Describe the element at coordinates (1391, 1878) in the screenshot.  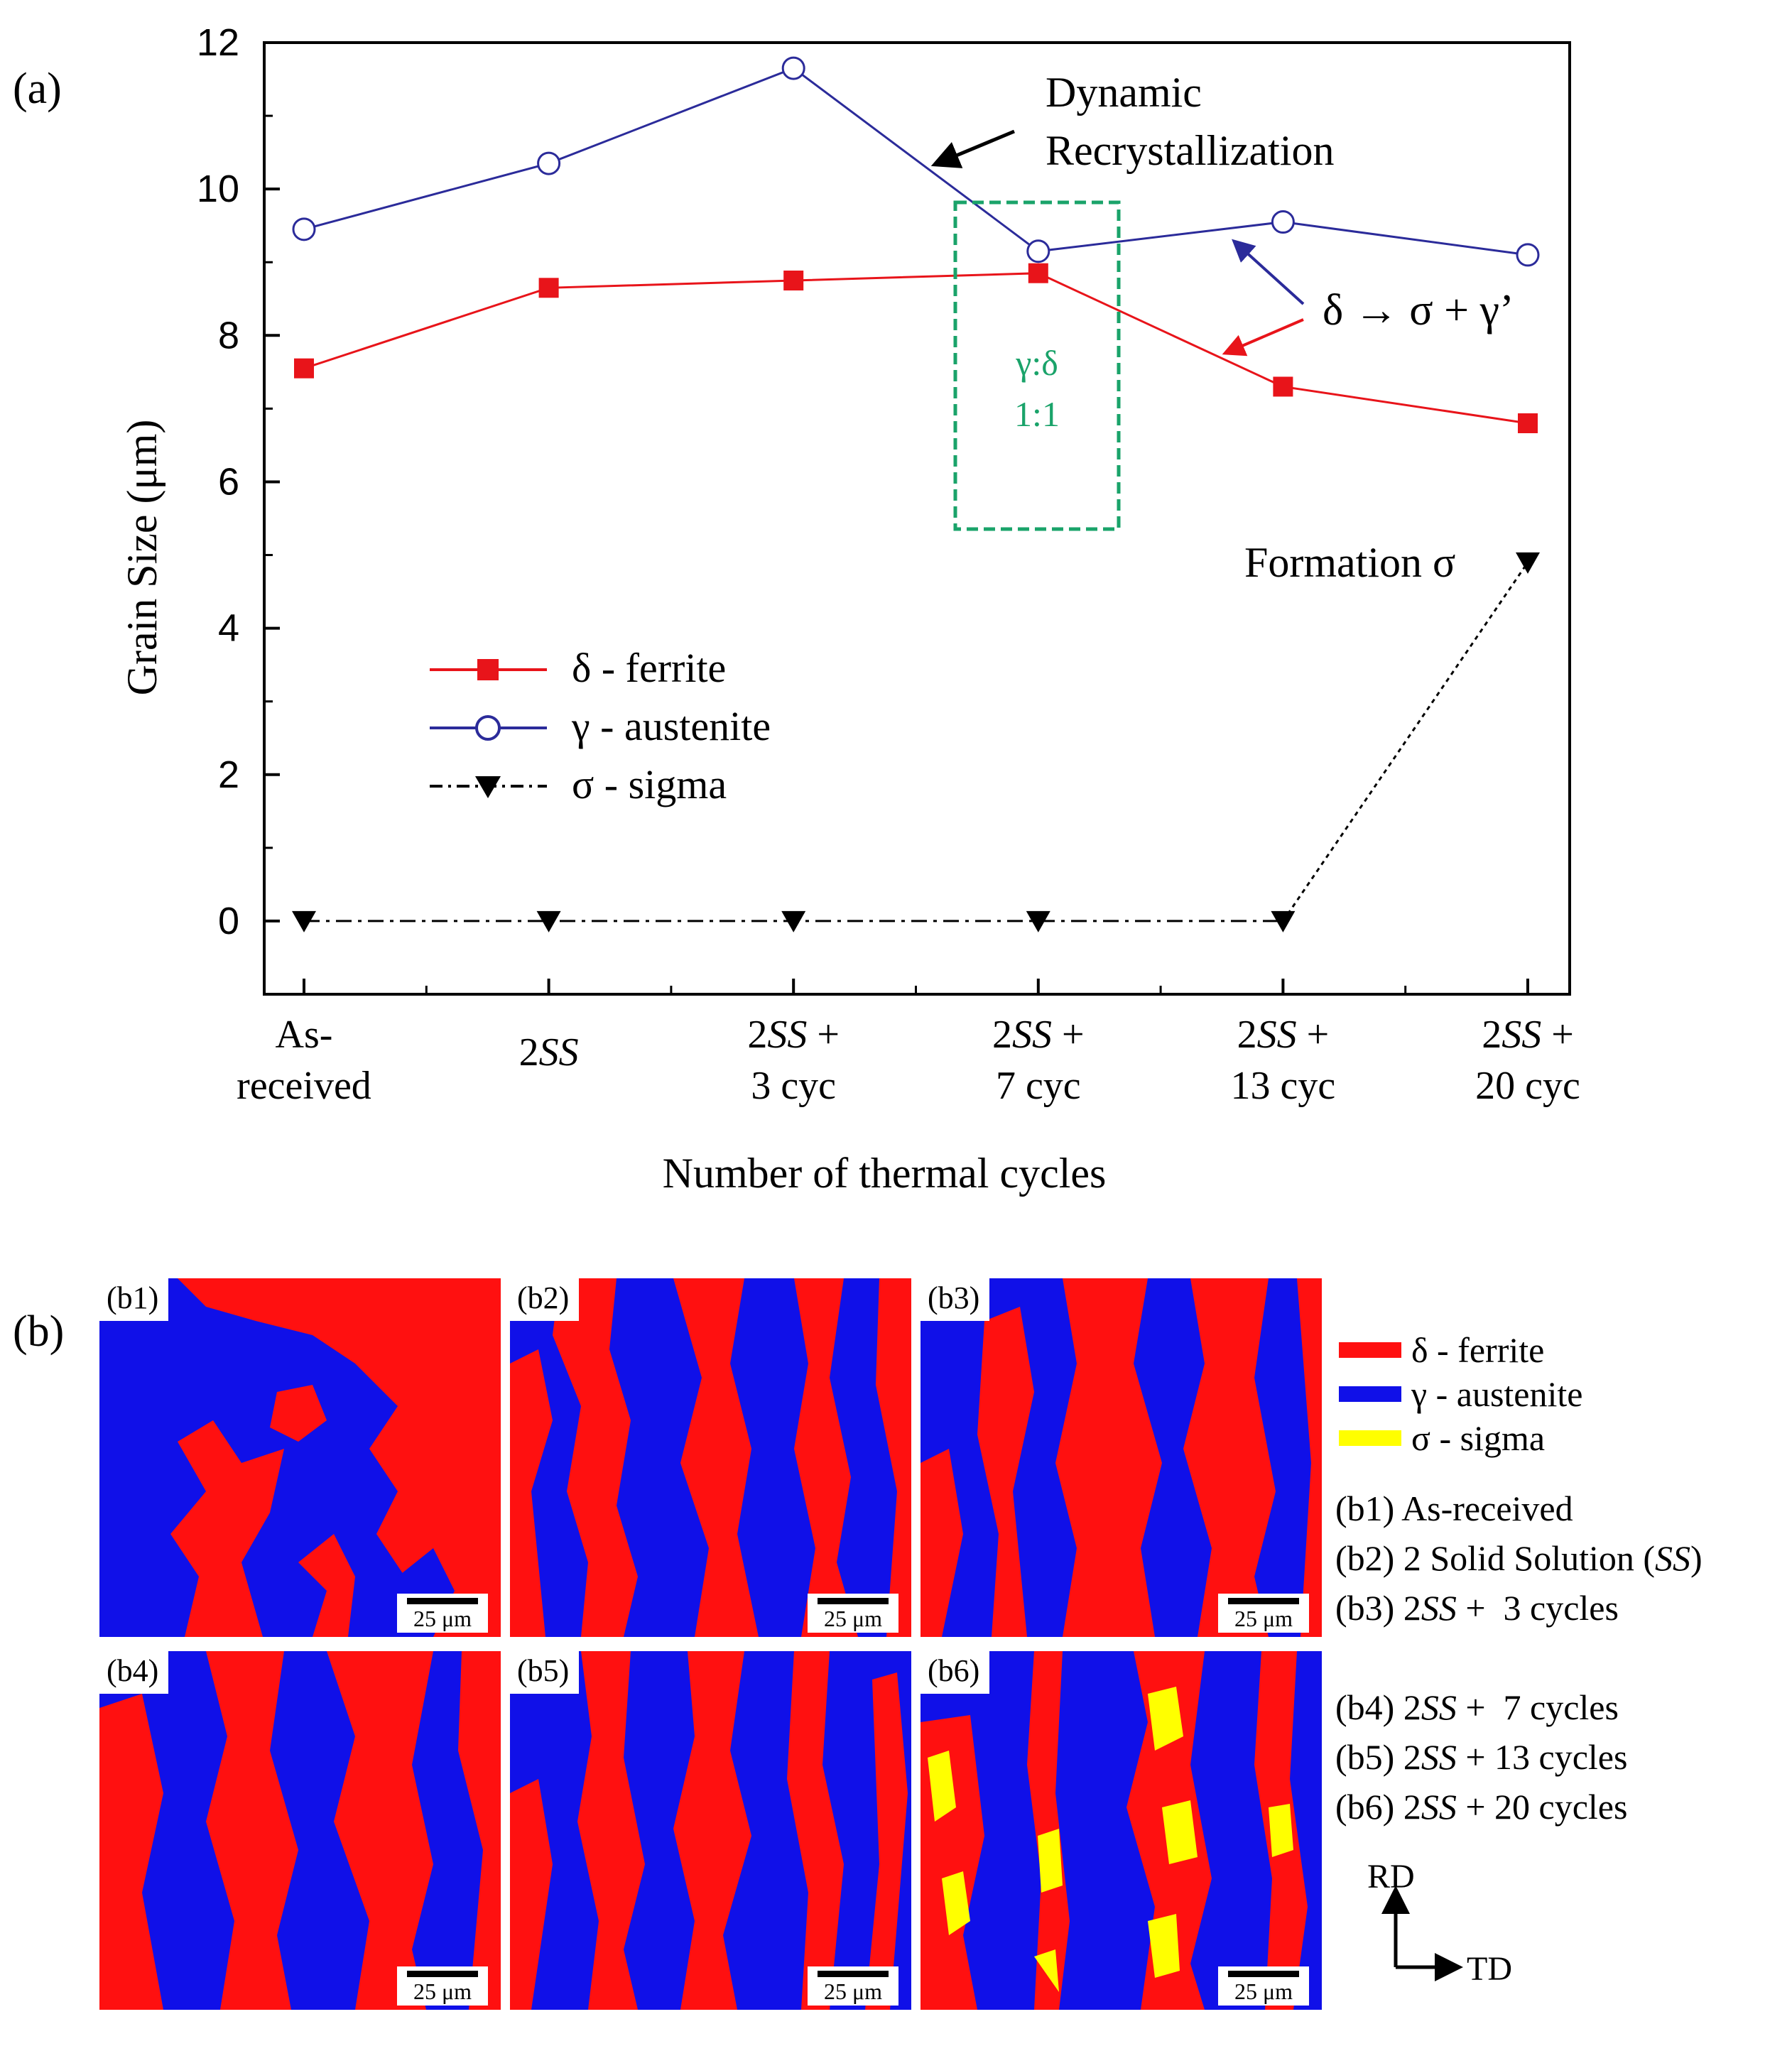
I see `rd-label: RD` at that location.